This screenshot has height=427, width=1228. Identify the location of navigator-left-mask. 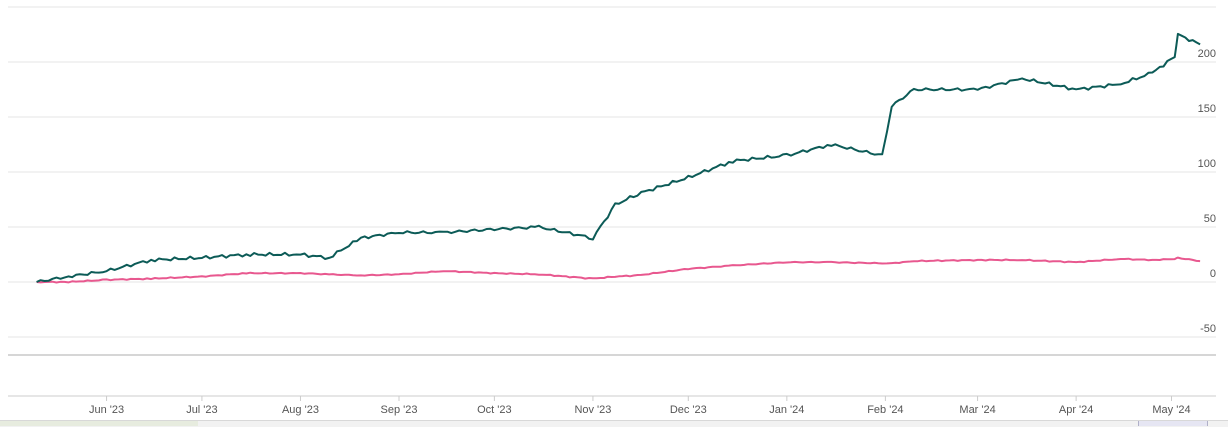
(99, 423).